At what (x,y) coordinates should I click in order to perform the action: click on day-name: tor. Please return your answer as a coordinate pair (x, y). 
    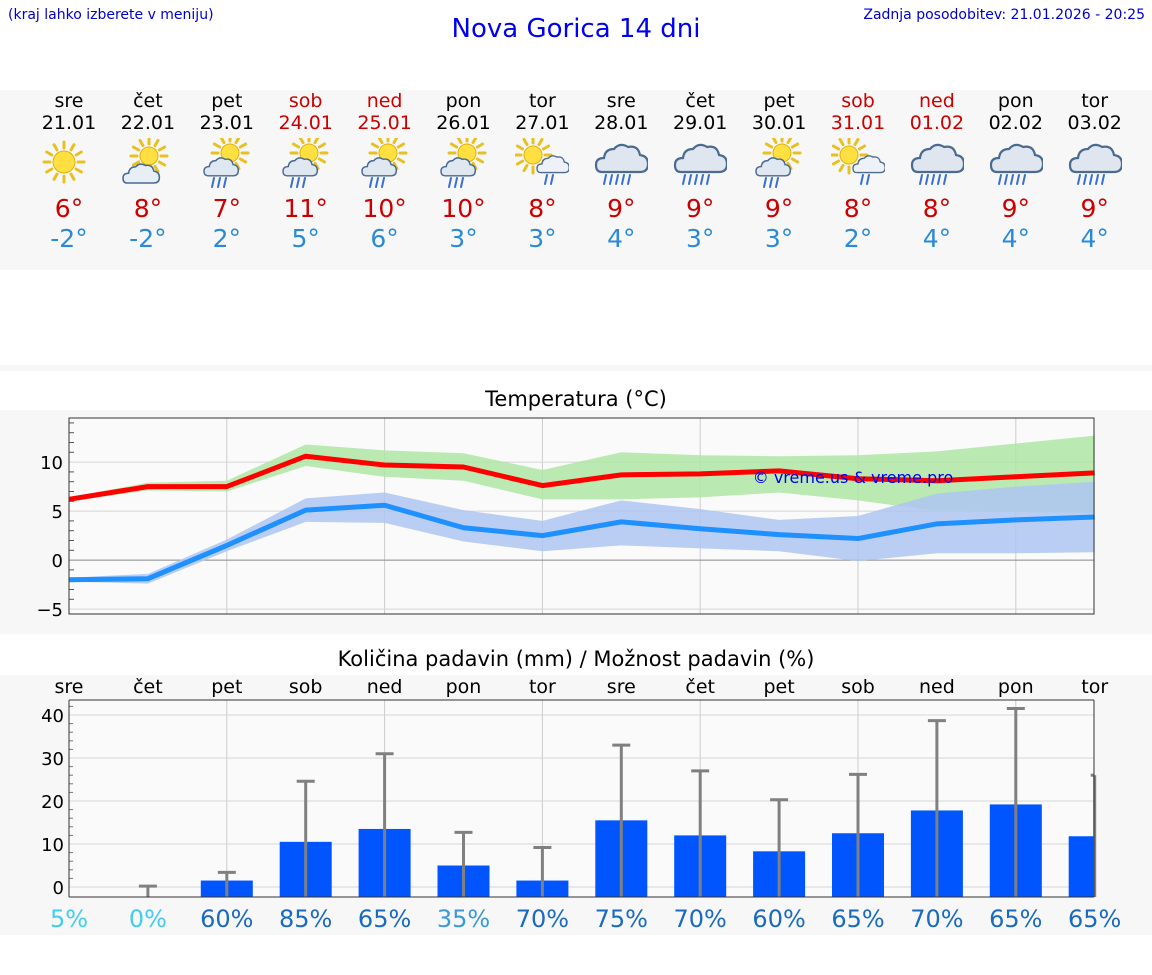
    Looking at the image, I should click on (1095, 101).